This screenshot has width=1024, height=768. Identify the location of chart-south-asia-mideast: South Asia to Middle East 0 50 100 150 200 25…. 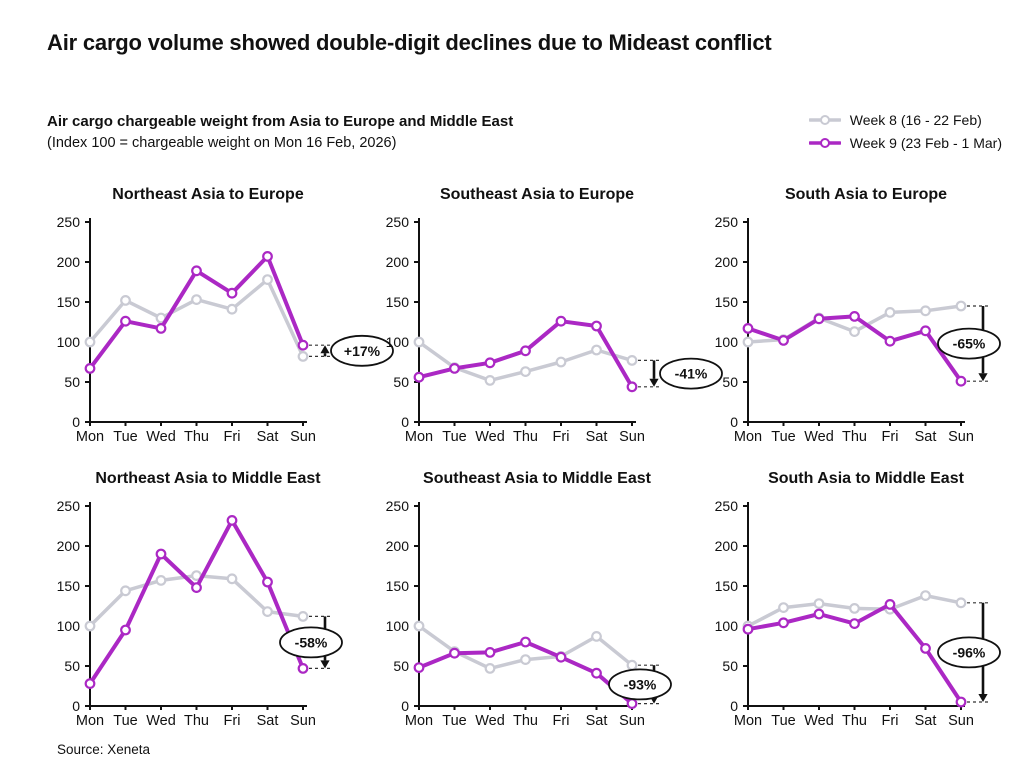
(861, 606).